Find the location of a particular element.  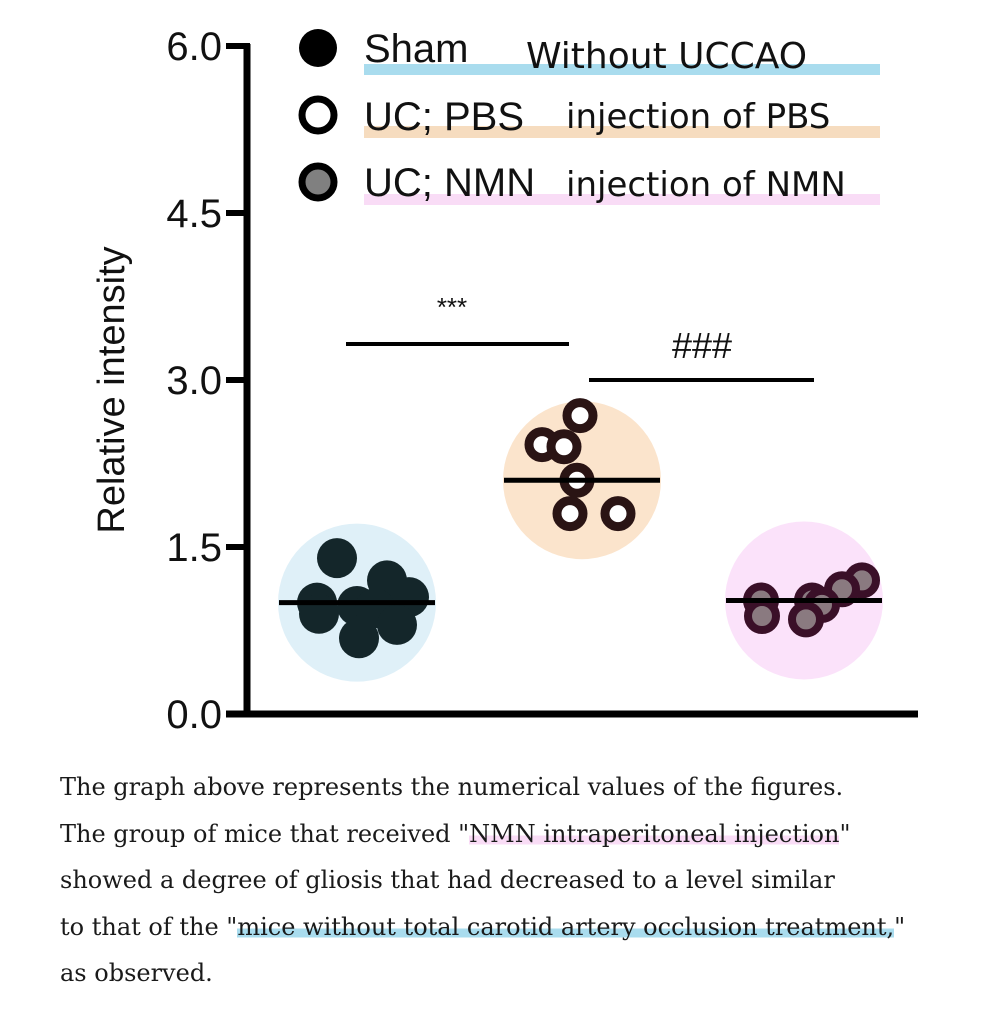

y-tick-label: 0.0 is located at coordinates (194, 715).